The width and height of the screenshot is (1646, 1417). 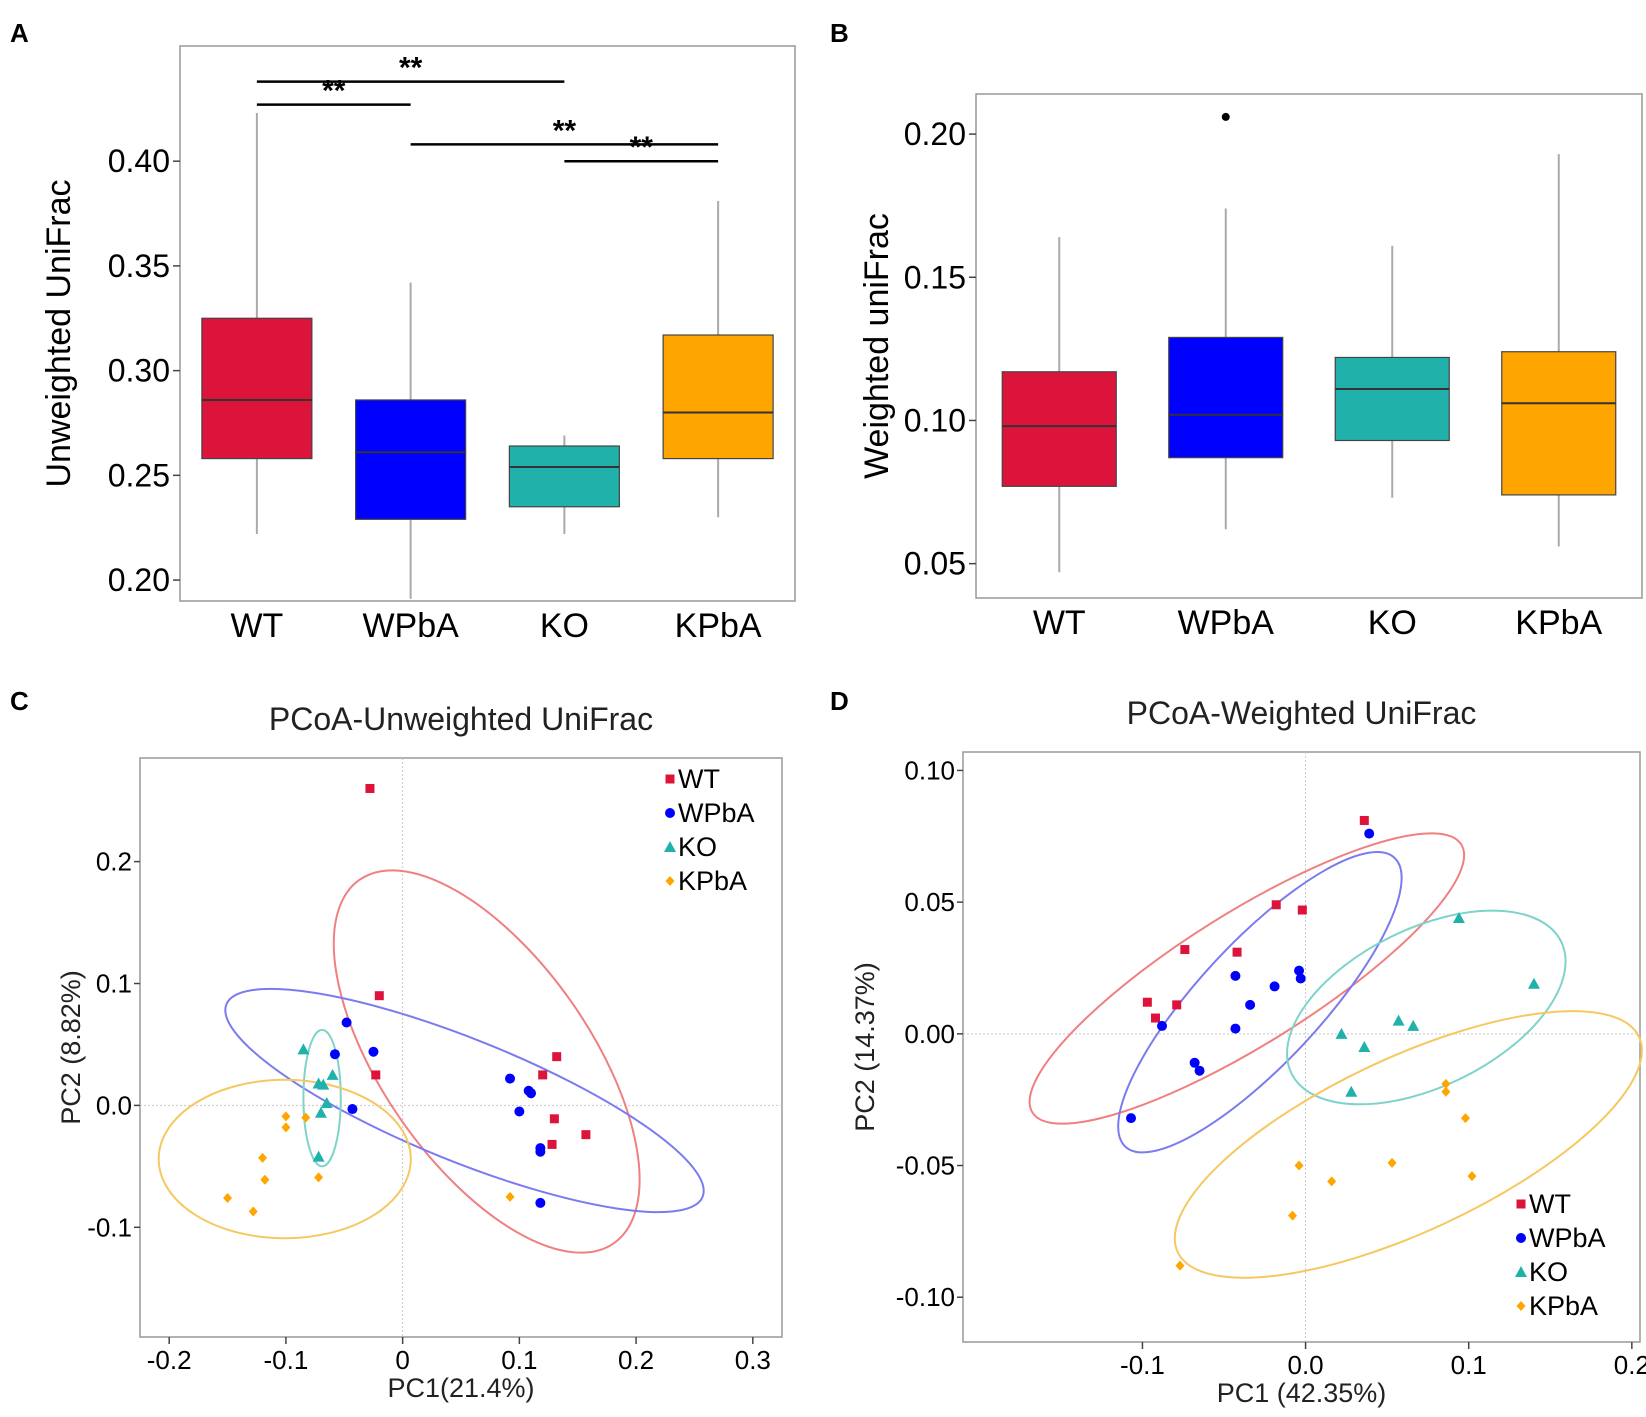 What do you see at coordinates (139, 371) in the screenshot?
I see `a-y-tick: 0.30` at bounding box center [139, 371].